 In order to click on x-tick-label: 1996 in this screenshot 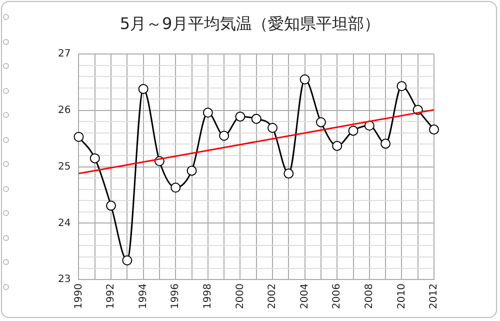, I will do `click(176, 297)`.